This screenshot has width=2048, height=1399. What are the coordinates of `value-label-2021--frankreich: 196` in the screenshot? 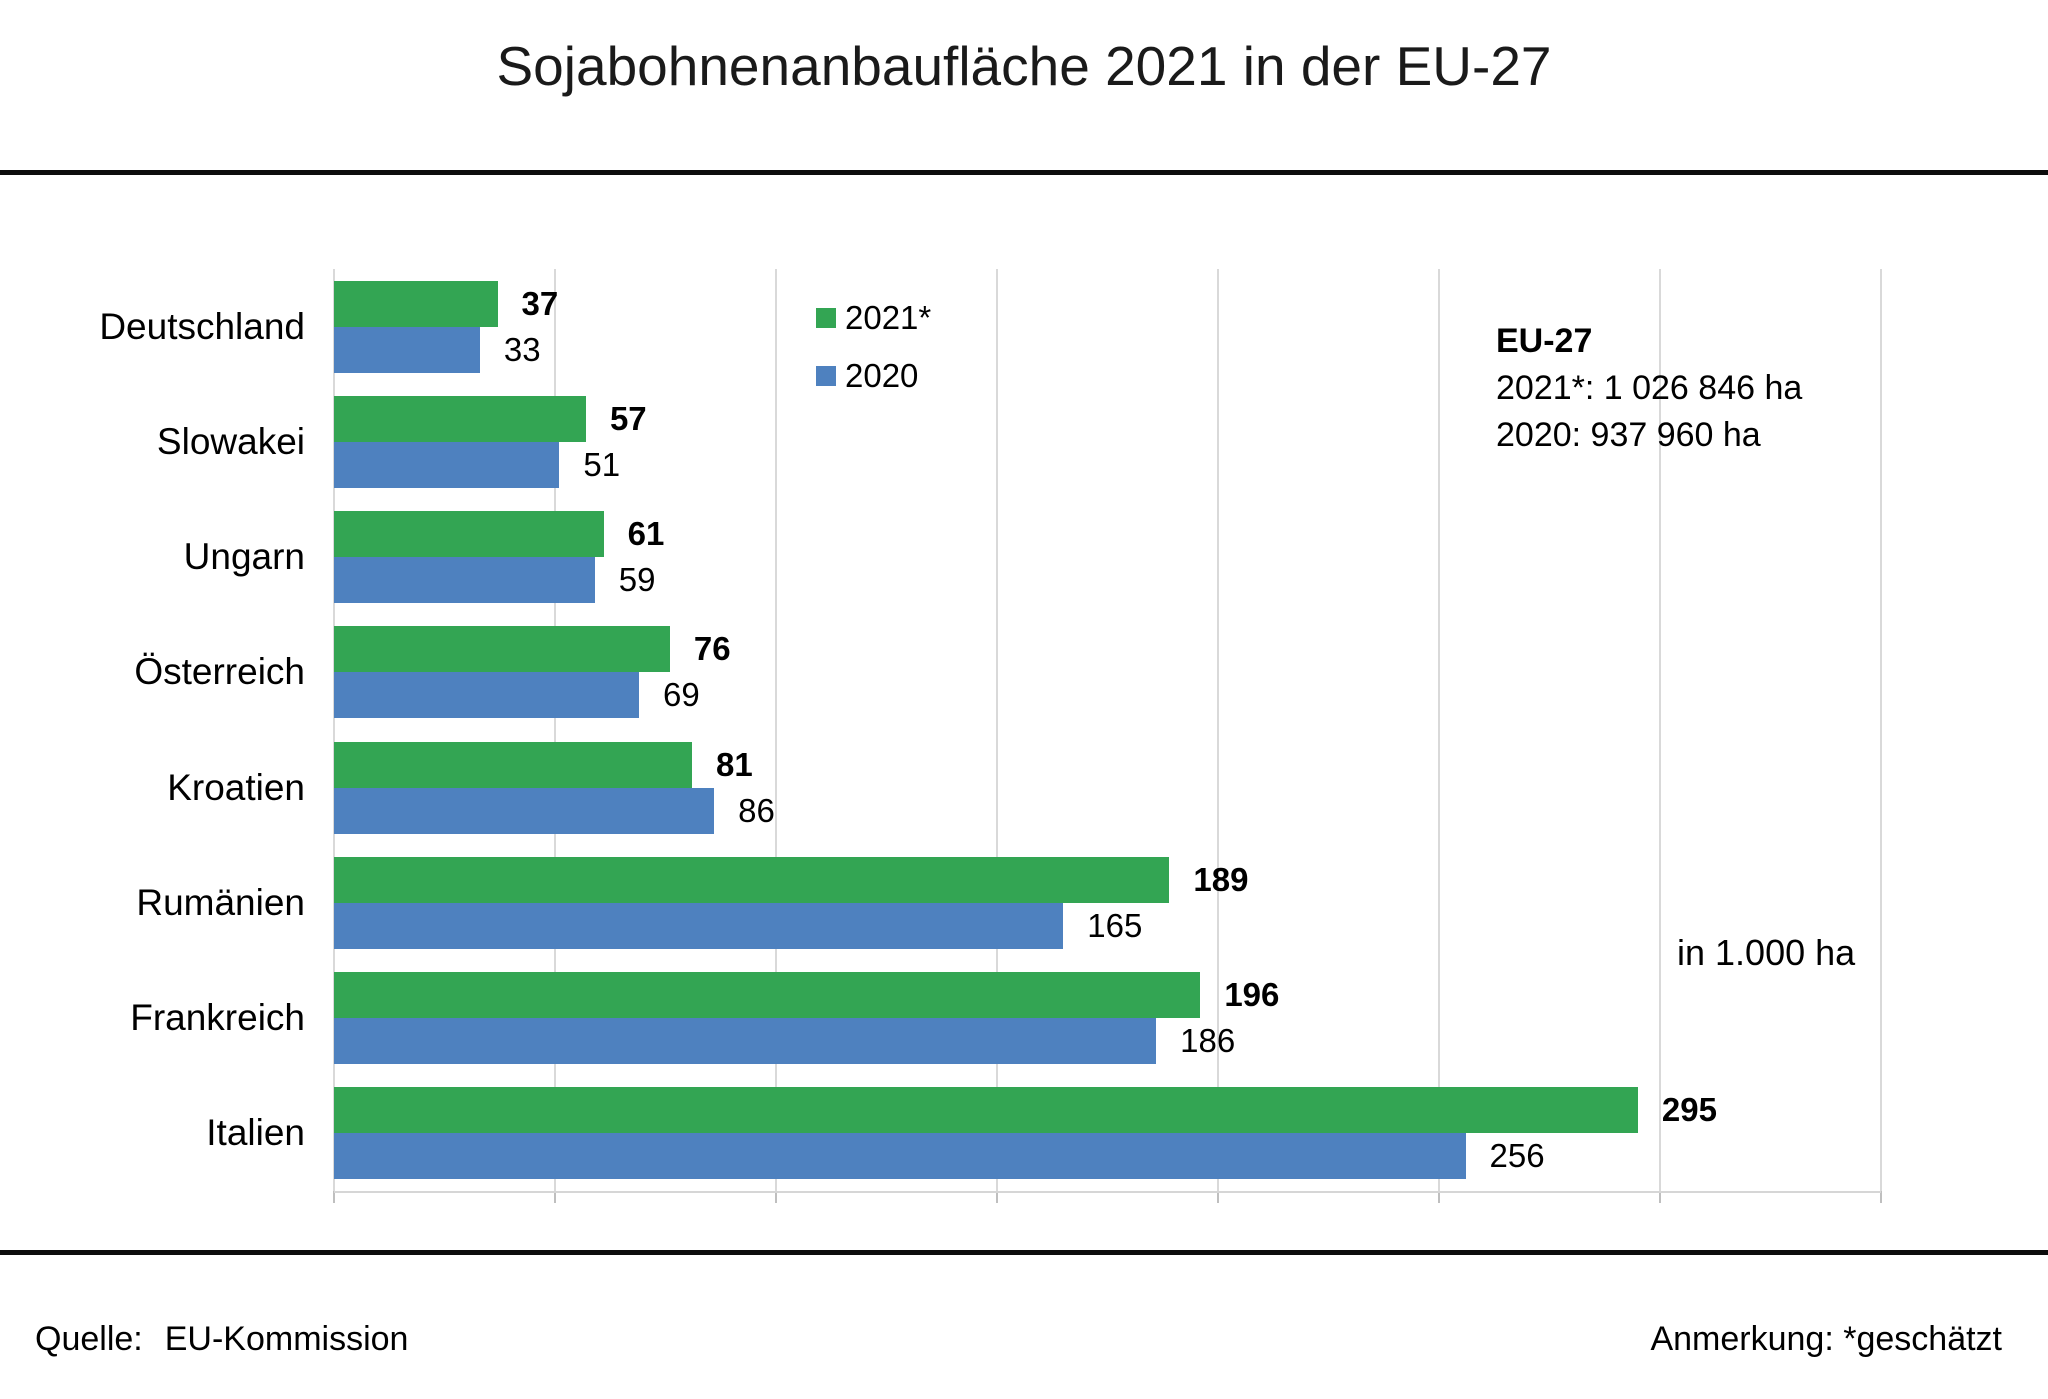 It's located at (1252, 994).